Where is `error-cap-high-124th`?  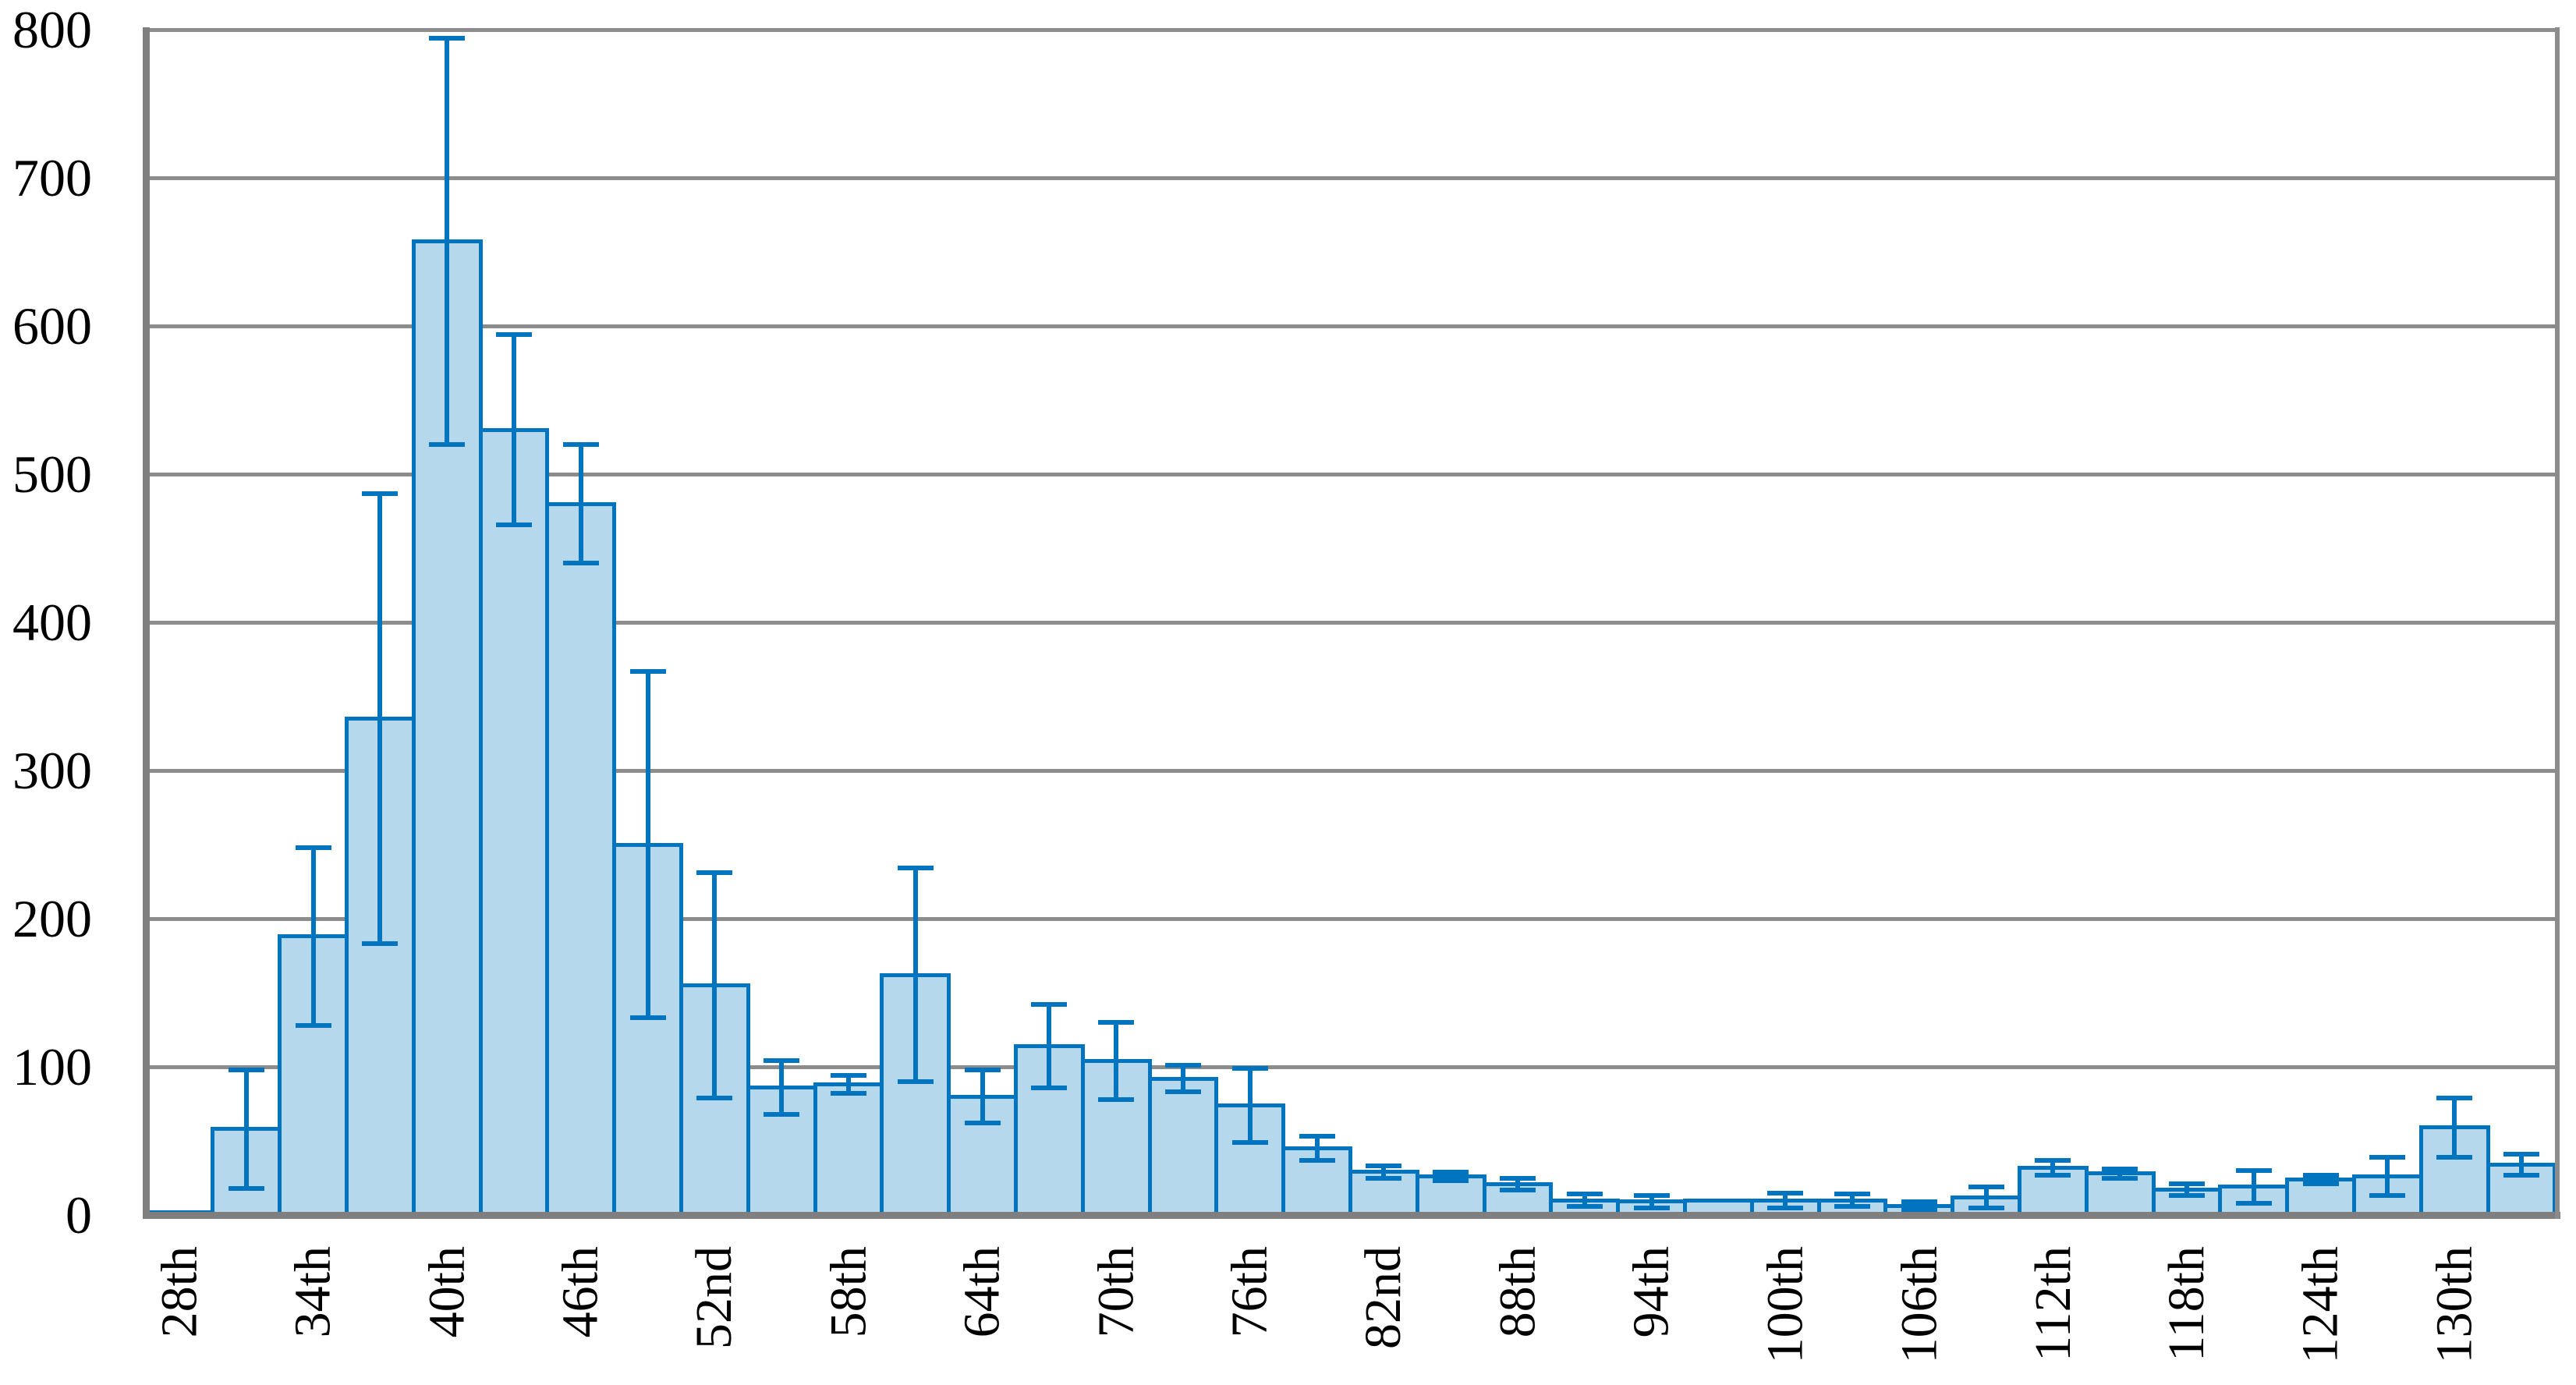
error-cap-high-124th is located at coordinates (2320, 1175).